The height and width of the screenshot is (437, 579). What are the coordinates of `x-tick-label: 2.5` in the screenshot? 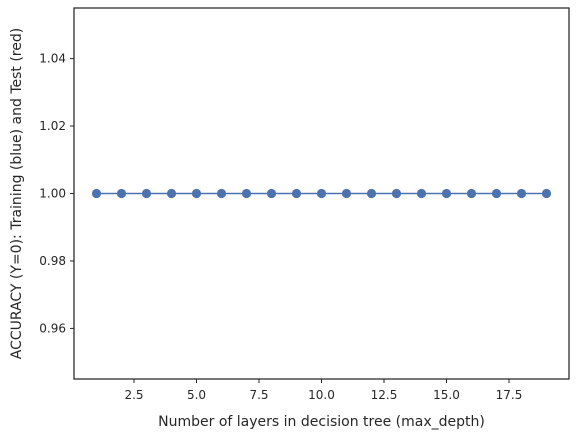 It's located at (133, 395).